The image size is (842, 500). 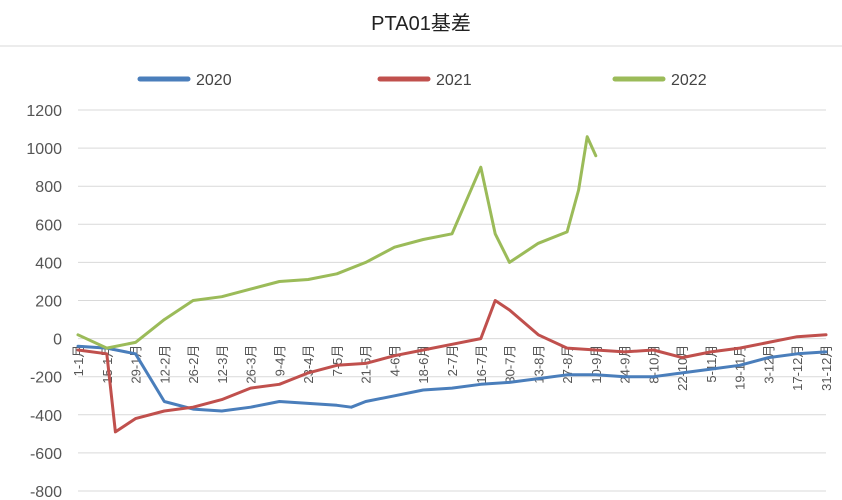 What do you see at coordinates (452, 361) in the screenshot?
I see `x-tick-label: 2-7月` at bounding box center [452, 361].